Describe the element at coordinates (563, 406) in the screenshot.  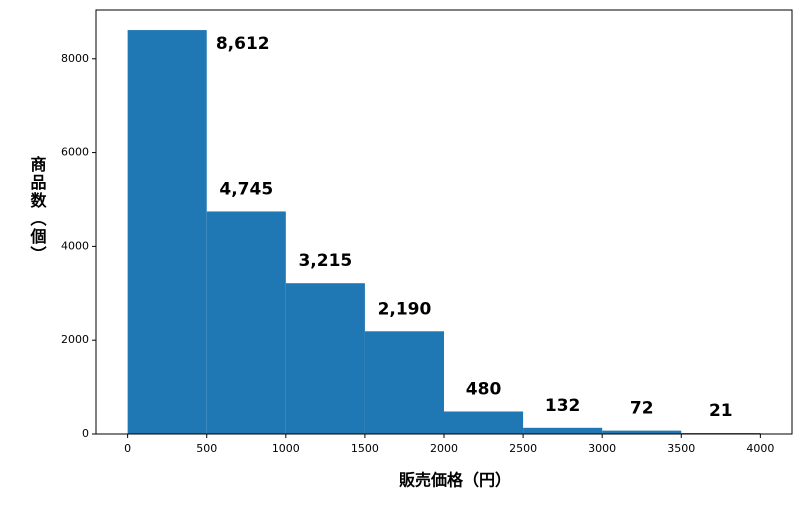
I see `value-label: 132` at that location.